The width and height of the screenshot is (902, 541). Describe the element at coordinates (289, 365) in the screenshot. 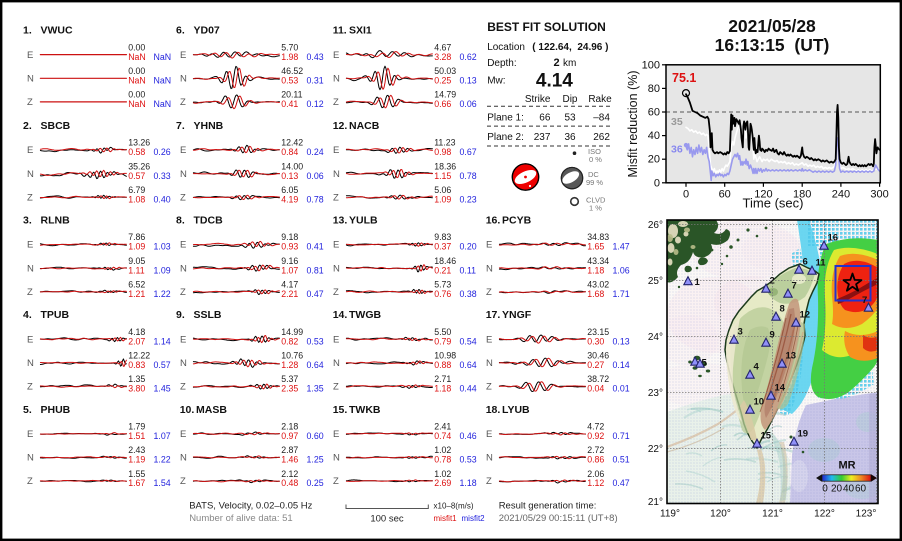

I see `svg-text: 1.28` at that location.